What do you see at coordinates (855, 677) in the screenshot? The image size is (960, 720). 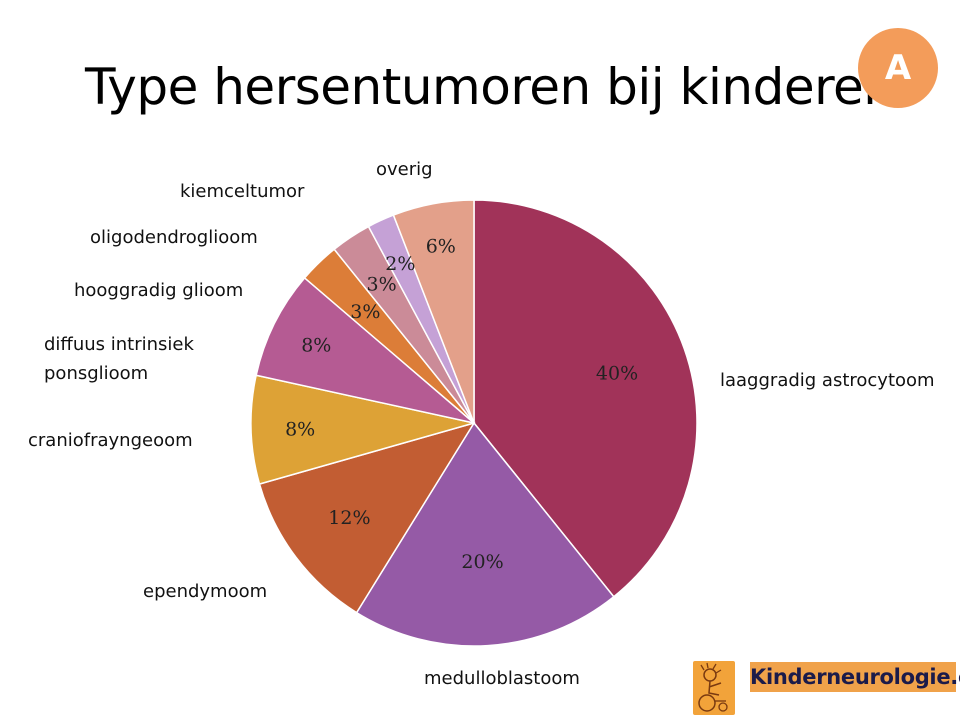 I see `site-logo-text: Kinderneurologie.eu` at bounding box center [855, 677].